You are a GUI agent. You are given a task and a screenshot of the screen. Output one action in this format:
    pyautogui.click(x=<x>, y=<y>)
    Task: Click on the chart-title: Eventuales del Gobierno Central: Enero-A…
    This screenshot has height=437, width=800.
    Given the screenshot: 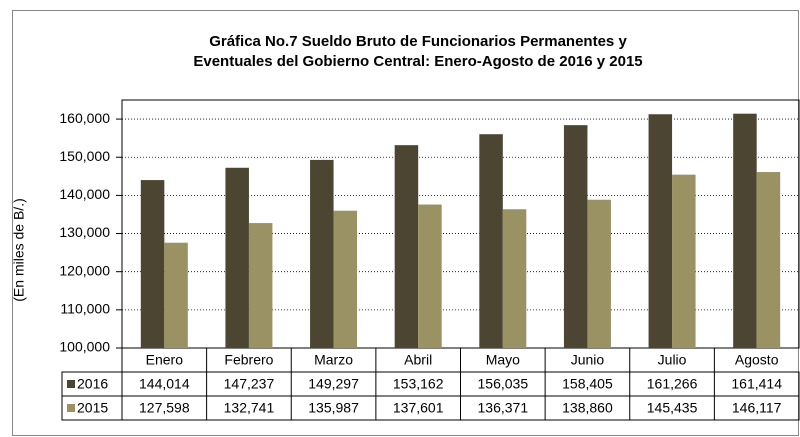 What is the action you would take?
    pyautogui.click(x=417, y=61)
    